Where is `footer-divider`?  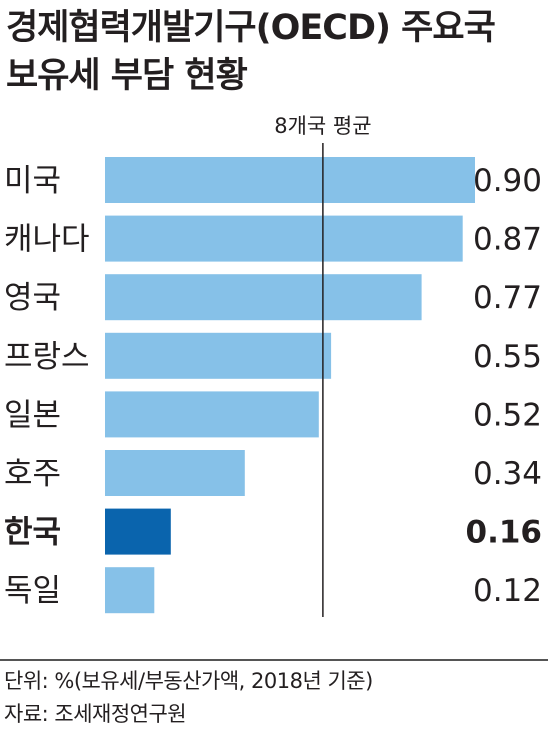
footer-divider is located at coordinates (274, 660).